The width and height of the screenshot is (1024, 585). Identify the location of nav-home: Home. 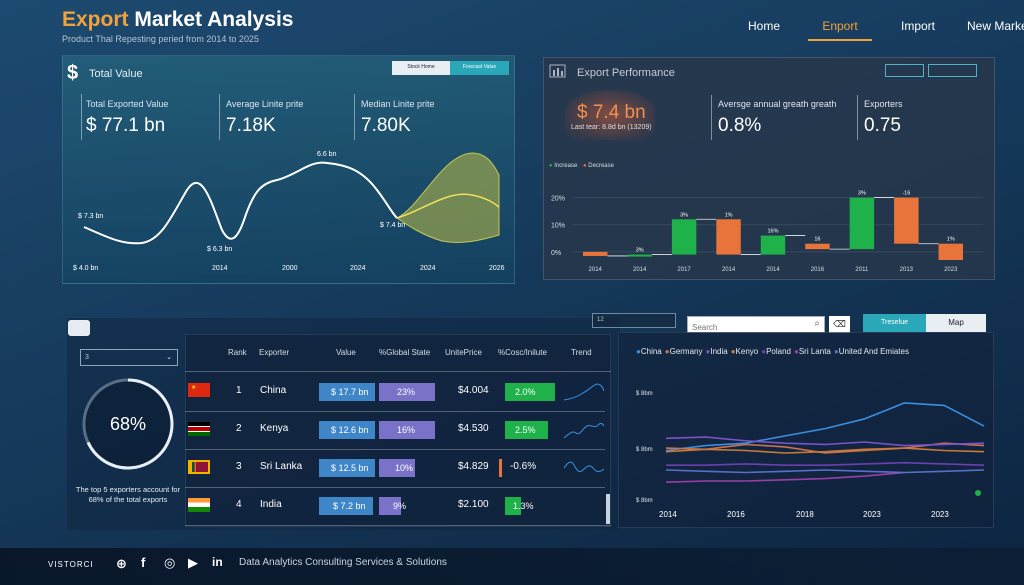
(764, 26).